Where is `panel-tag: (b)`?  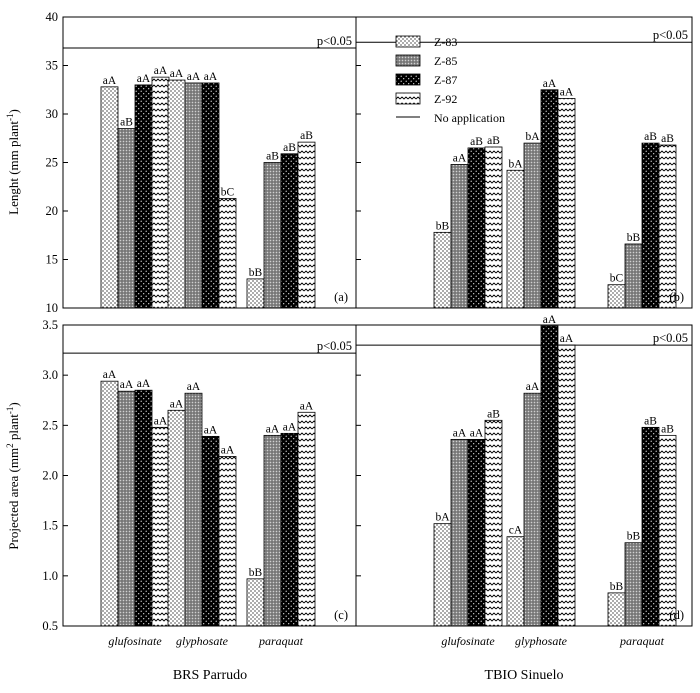
panel-tag: (b) is located at coordinates (676, 297).